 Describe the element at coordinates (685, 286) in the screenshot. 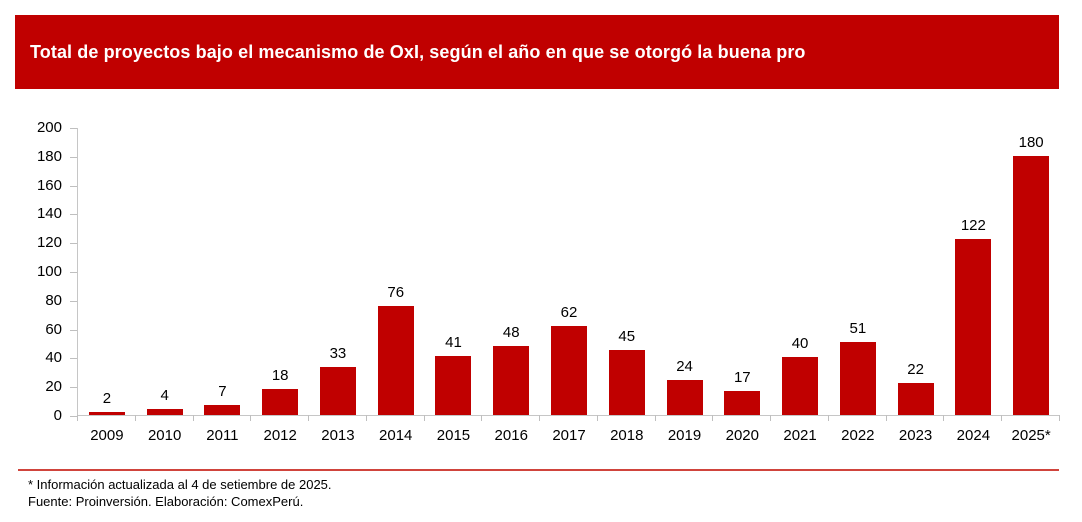

I see `bar-group-2019: 24 2019` at that location.